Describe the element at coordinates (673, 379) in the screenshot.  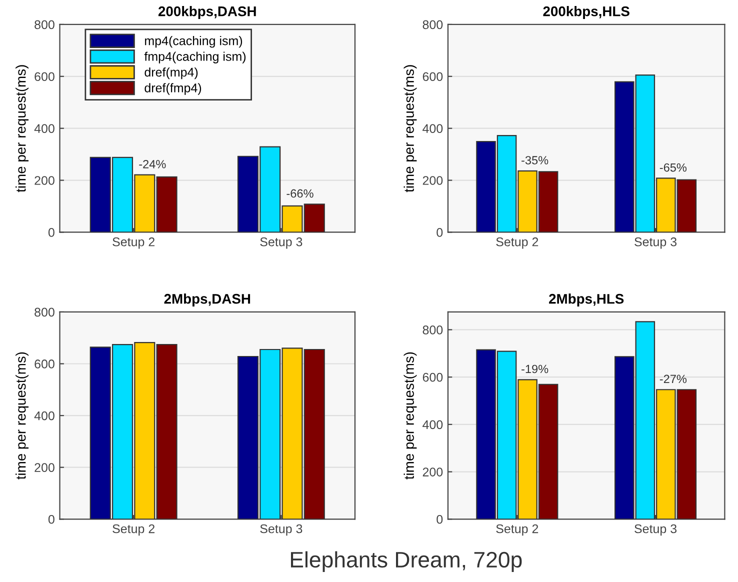
I see `annotation: -27%` at that location.